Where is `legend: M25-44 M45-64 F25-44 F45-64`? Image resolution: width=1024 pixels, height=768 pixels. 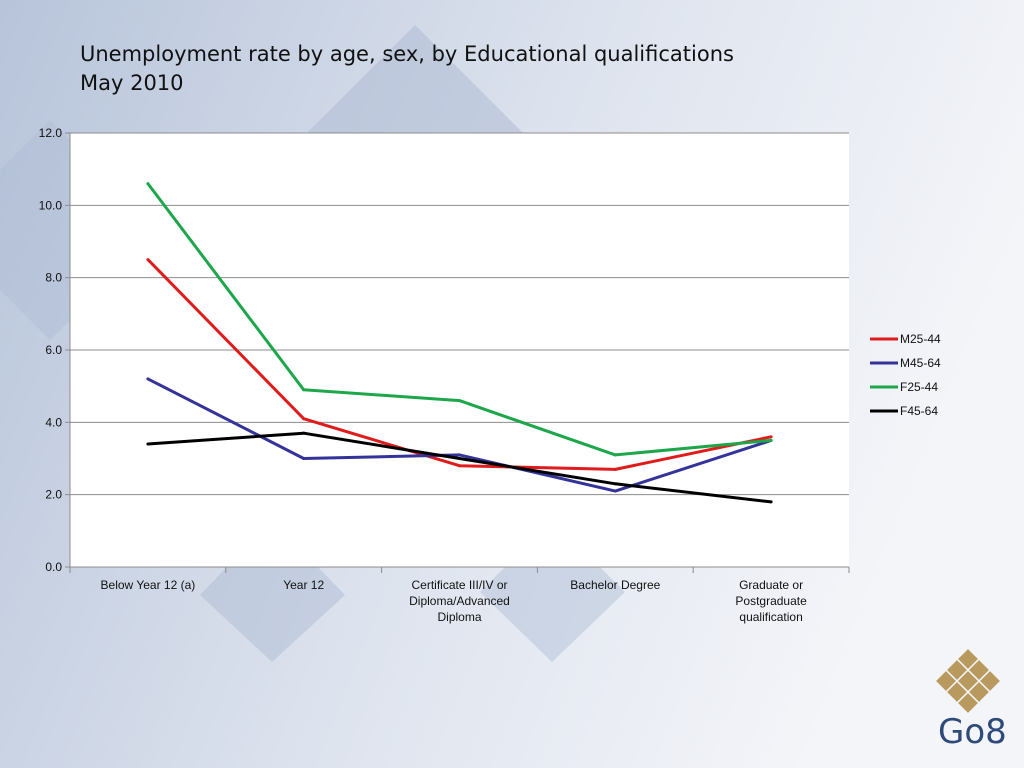 legend: M25-44 M45-64 F25-44 F45-64 is located at coordinates (905, 375).